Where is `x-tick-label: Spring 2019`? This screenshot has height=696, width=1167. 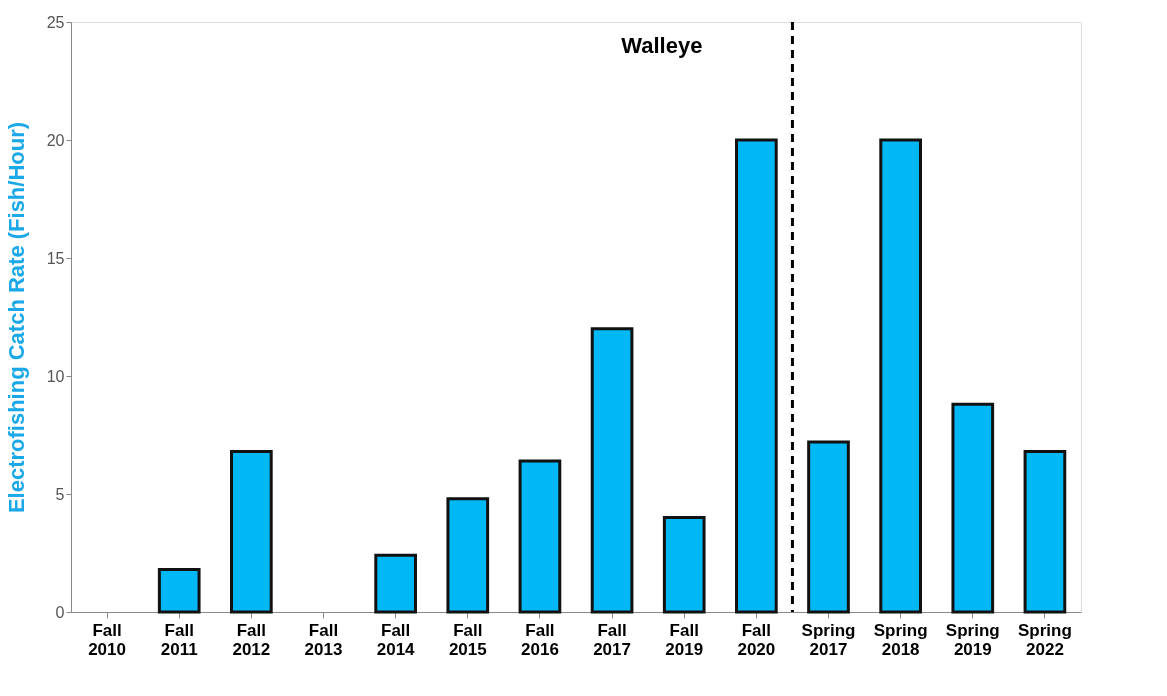
x-tick-label: Spring 2019 is located at coordinates (972, 639).